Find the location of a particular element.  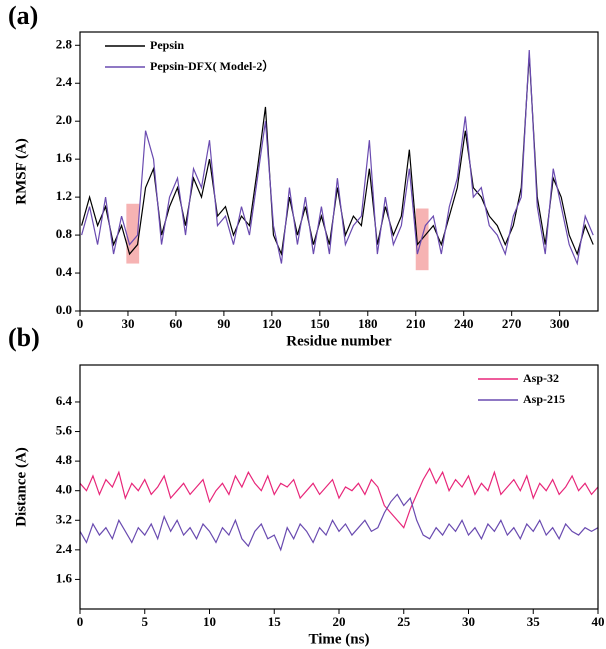

legend-label: Asp-32 is located at coordinates (541, 378).